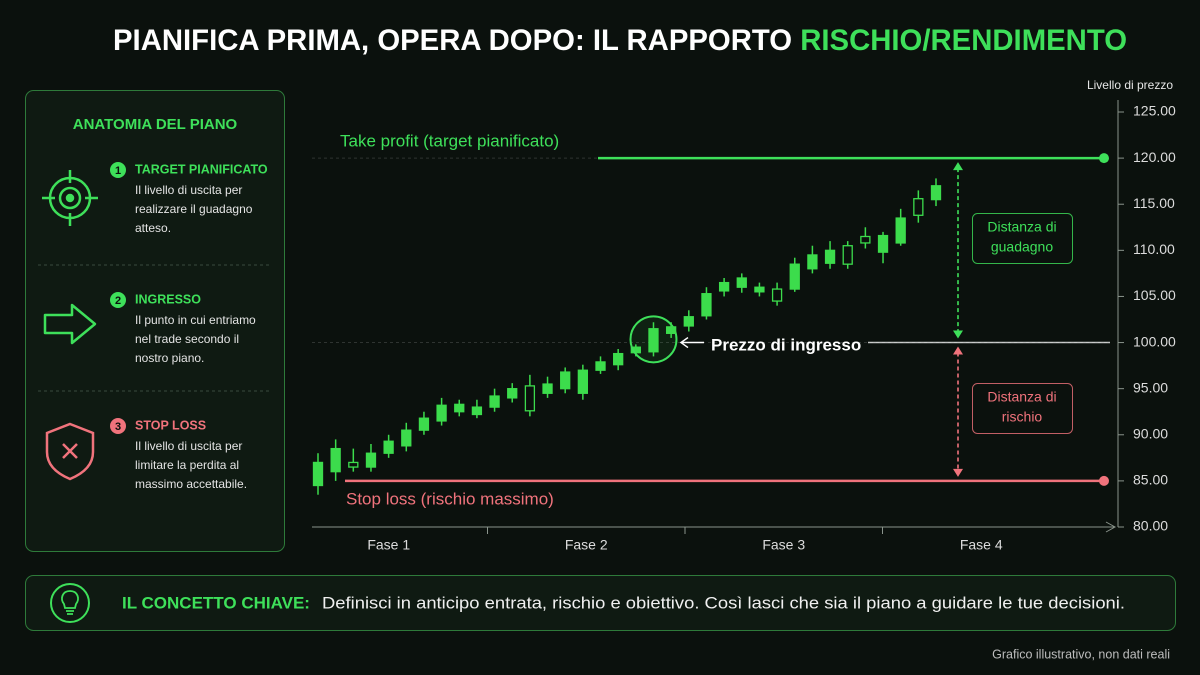 The image size is (1200, 675). I want to click on item-number: 1, so click(118, 171).